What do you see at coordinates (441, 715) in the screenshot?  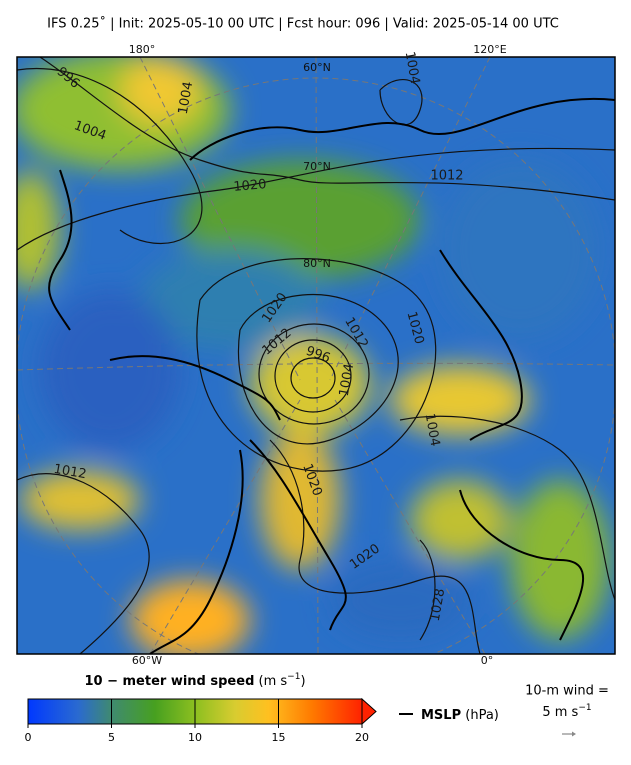 I see `legend-bold: MSLP` at bounding box center [441, 715].